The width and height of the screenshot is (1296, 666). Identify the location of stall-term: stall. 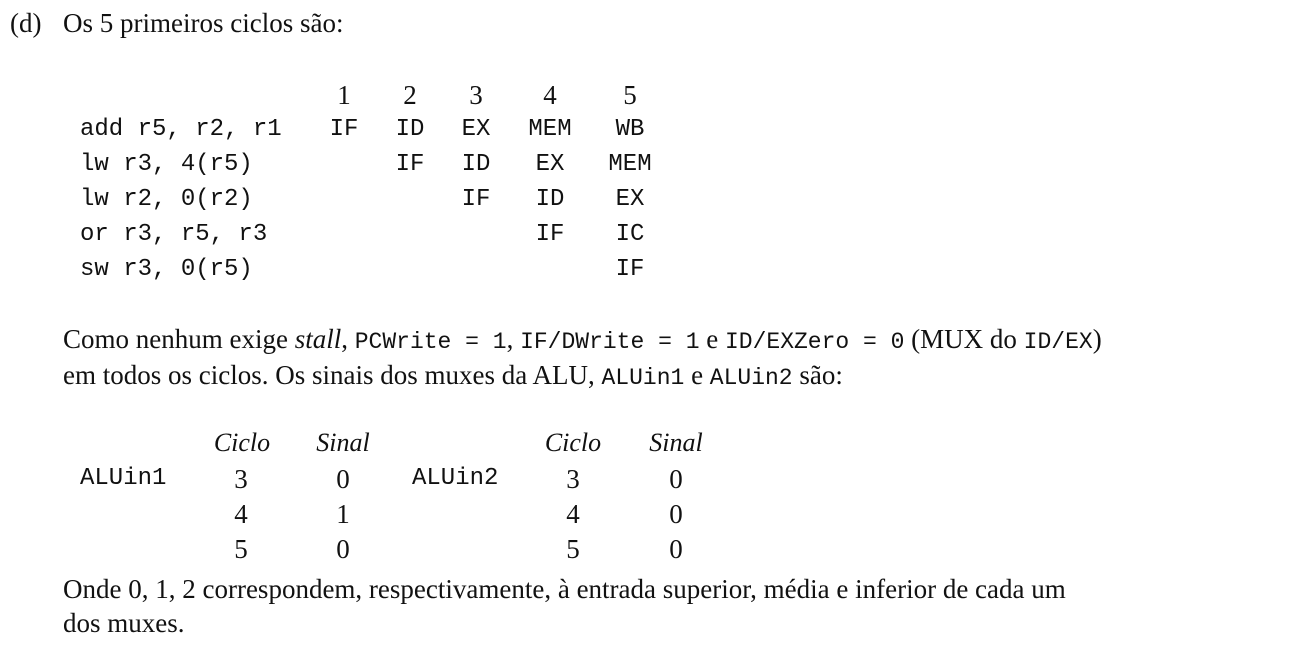
(318, 339).